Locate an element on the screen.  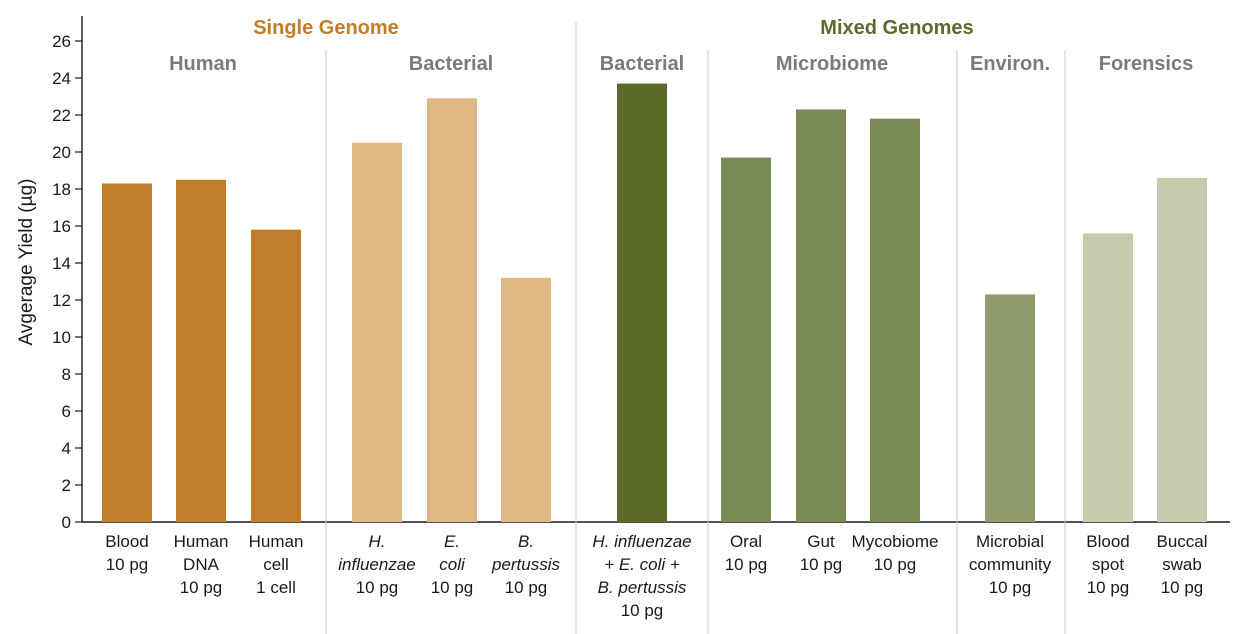
category-label: E. coli 10 pg is located at coordinates (452, 564).